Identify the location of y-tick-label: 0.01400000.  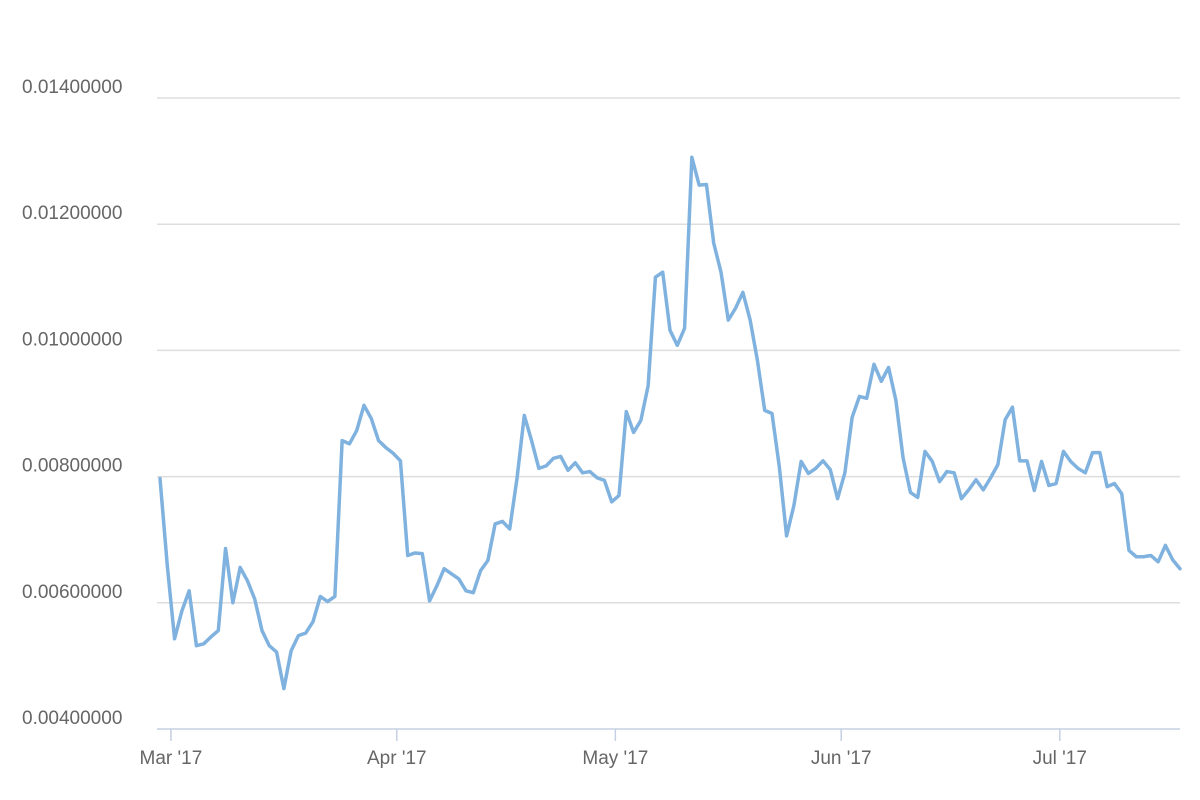
(72, 87).